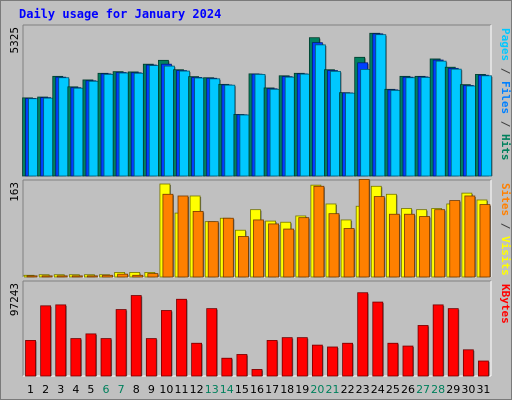 This screenshot has height=400, width=512. Describe the element at coordinates (166, 389) in the screenshot. I see `x-tick-label-day-10: 10` at that location.